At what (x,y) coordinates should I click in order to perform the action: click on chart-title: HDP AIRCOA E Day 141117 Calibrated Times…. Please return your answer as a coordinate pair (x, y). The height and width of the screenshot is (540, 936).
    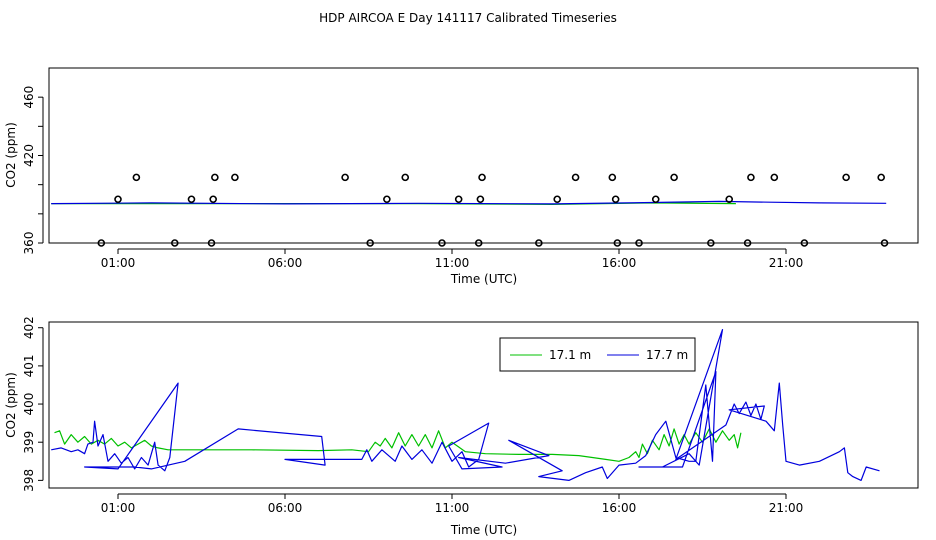
    Looking at the image, I should click on (468, 18).